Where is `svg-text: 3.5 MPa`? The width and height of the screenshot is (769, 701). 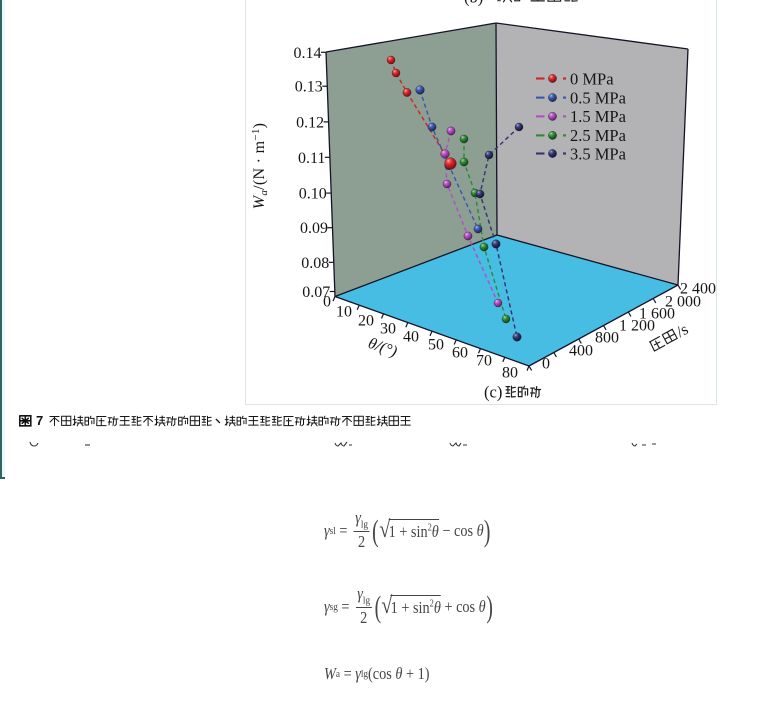
svg-text: 3.5 MPa is located at coordinates (598, 153).